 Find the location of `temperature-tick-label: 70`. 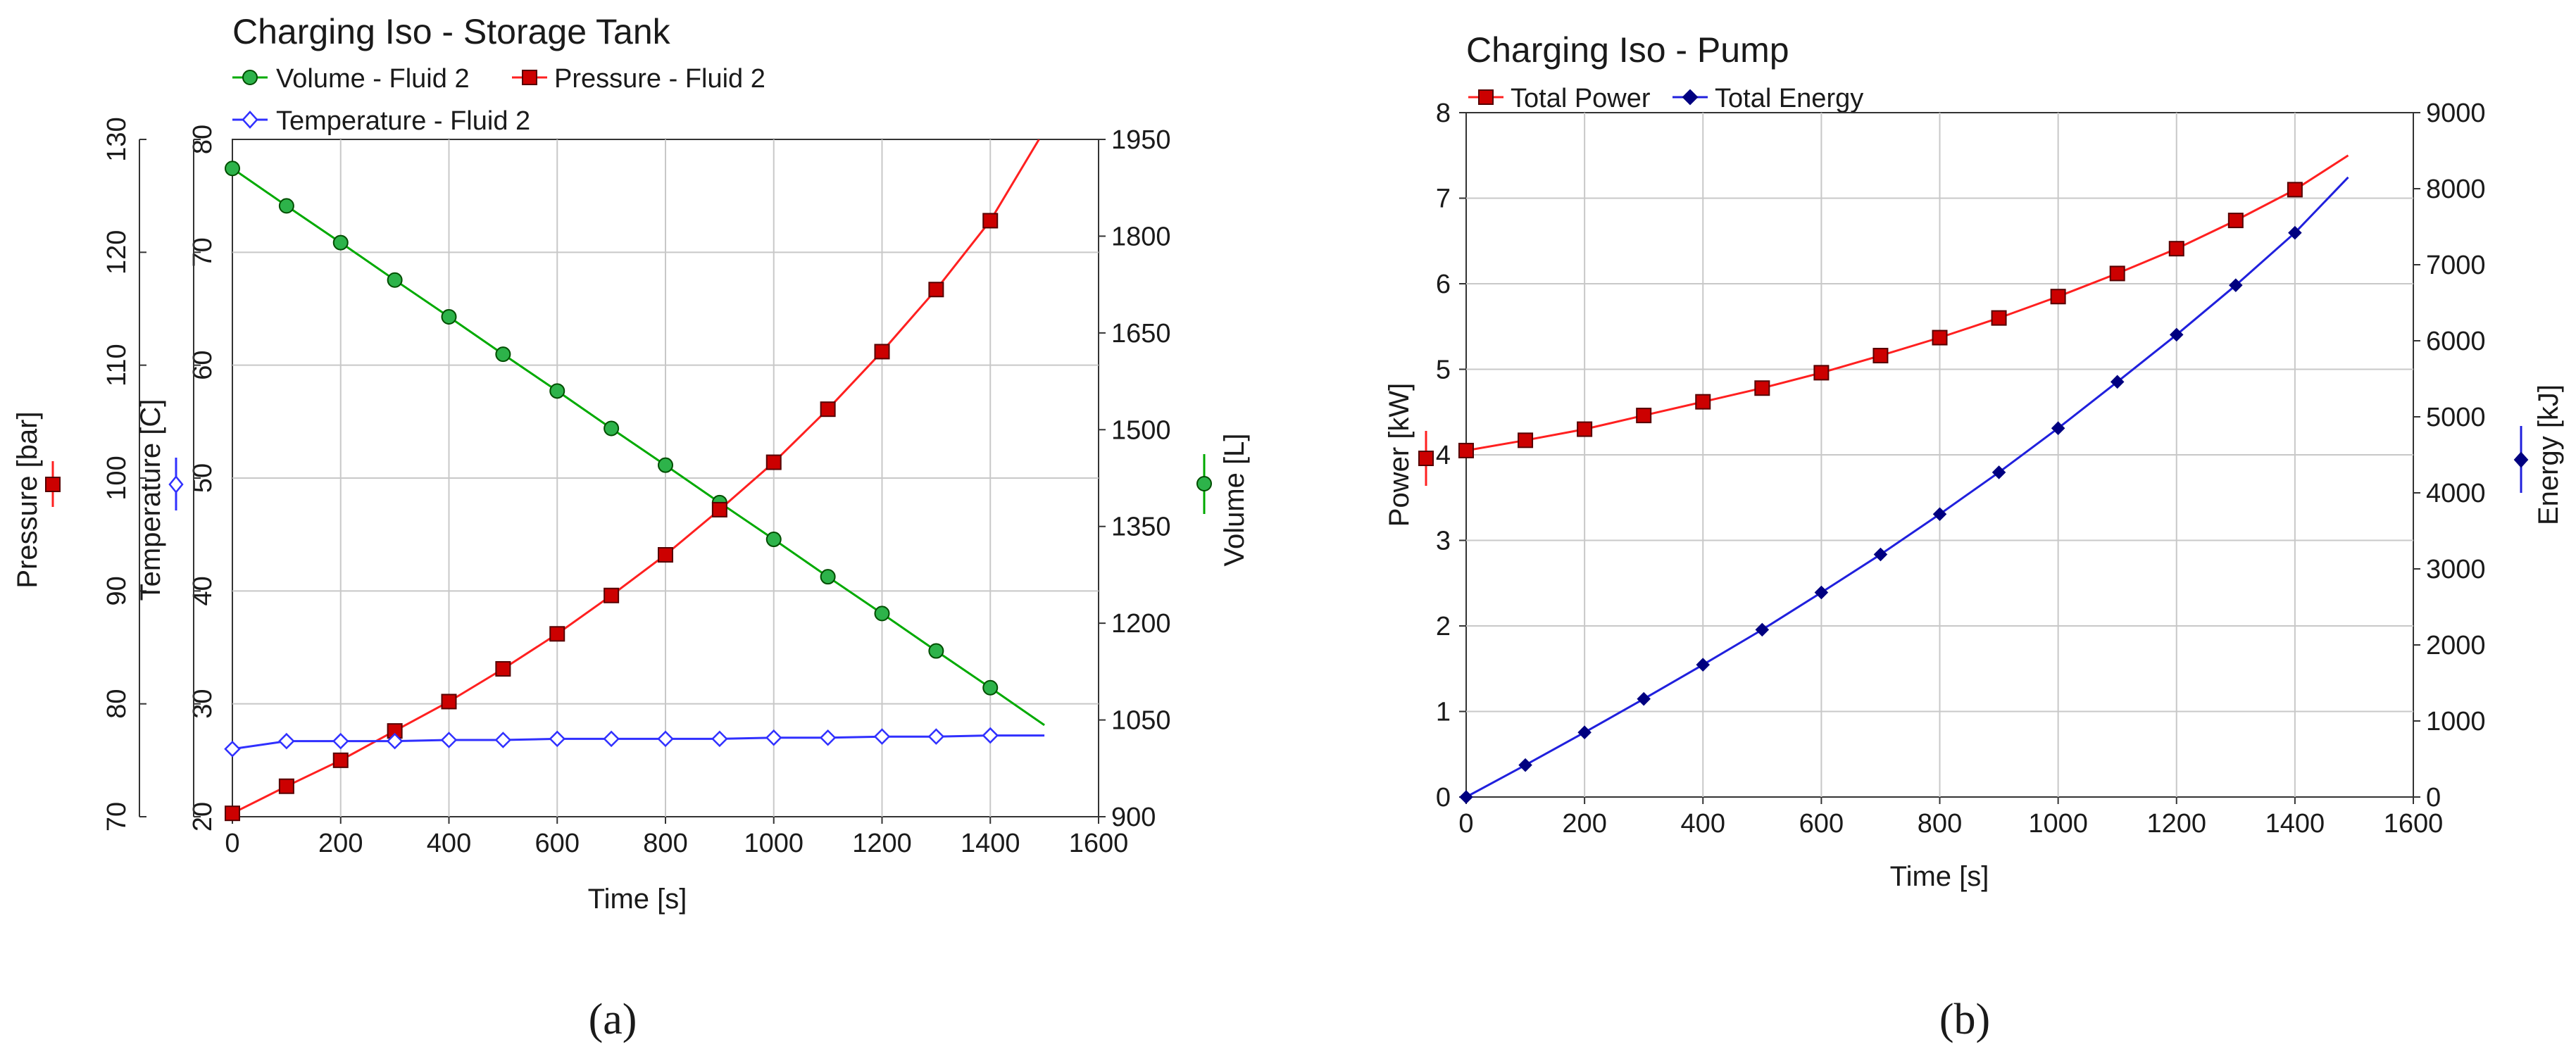

temperature-tick-label: 70 is located at coordinates (203, 252).